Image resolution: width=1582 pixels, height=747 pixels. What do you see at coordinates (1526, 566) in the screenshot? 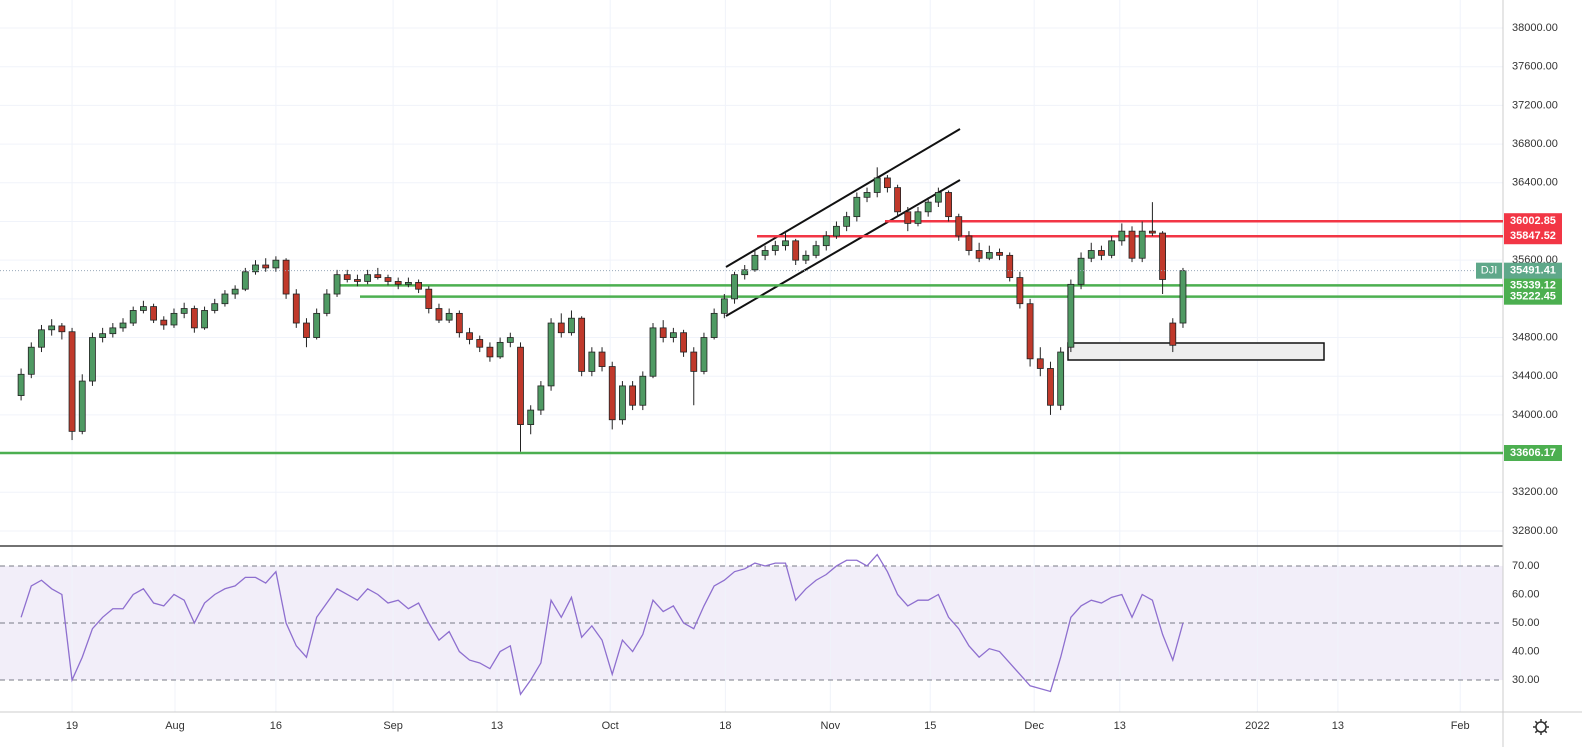
I see `rsi-tick-label: 70.00` at bounding box center [1526, 566].